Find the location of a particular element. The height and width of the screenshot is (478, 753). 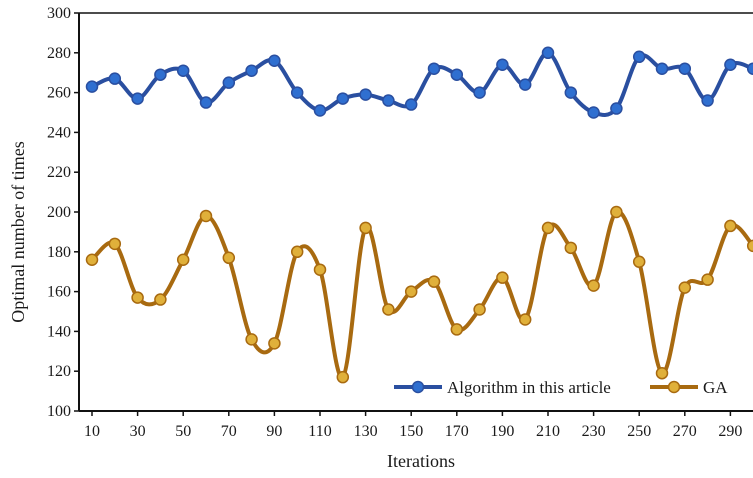

y-tick-label: 260 is located at coordinates (59, 93).